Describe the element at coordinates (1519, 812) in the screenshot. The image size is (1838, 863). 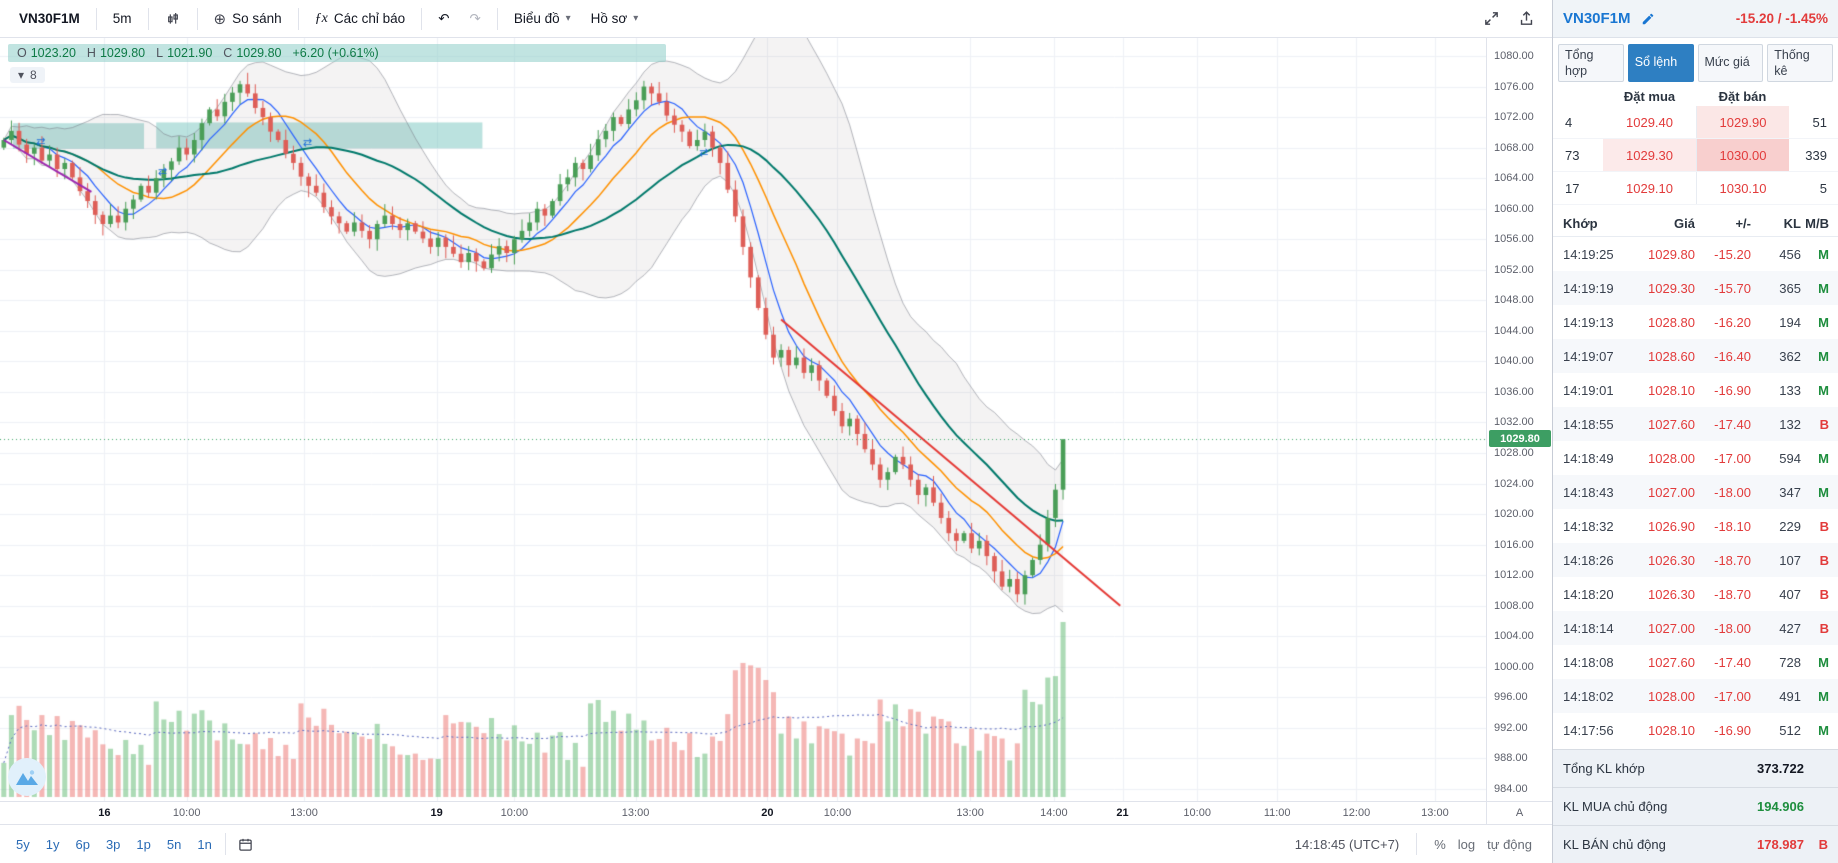
I see `axis-auto-indicator: A` at that location.